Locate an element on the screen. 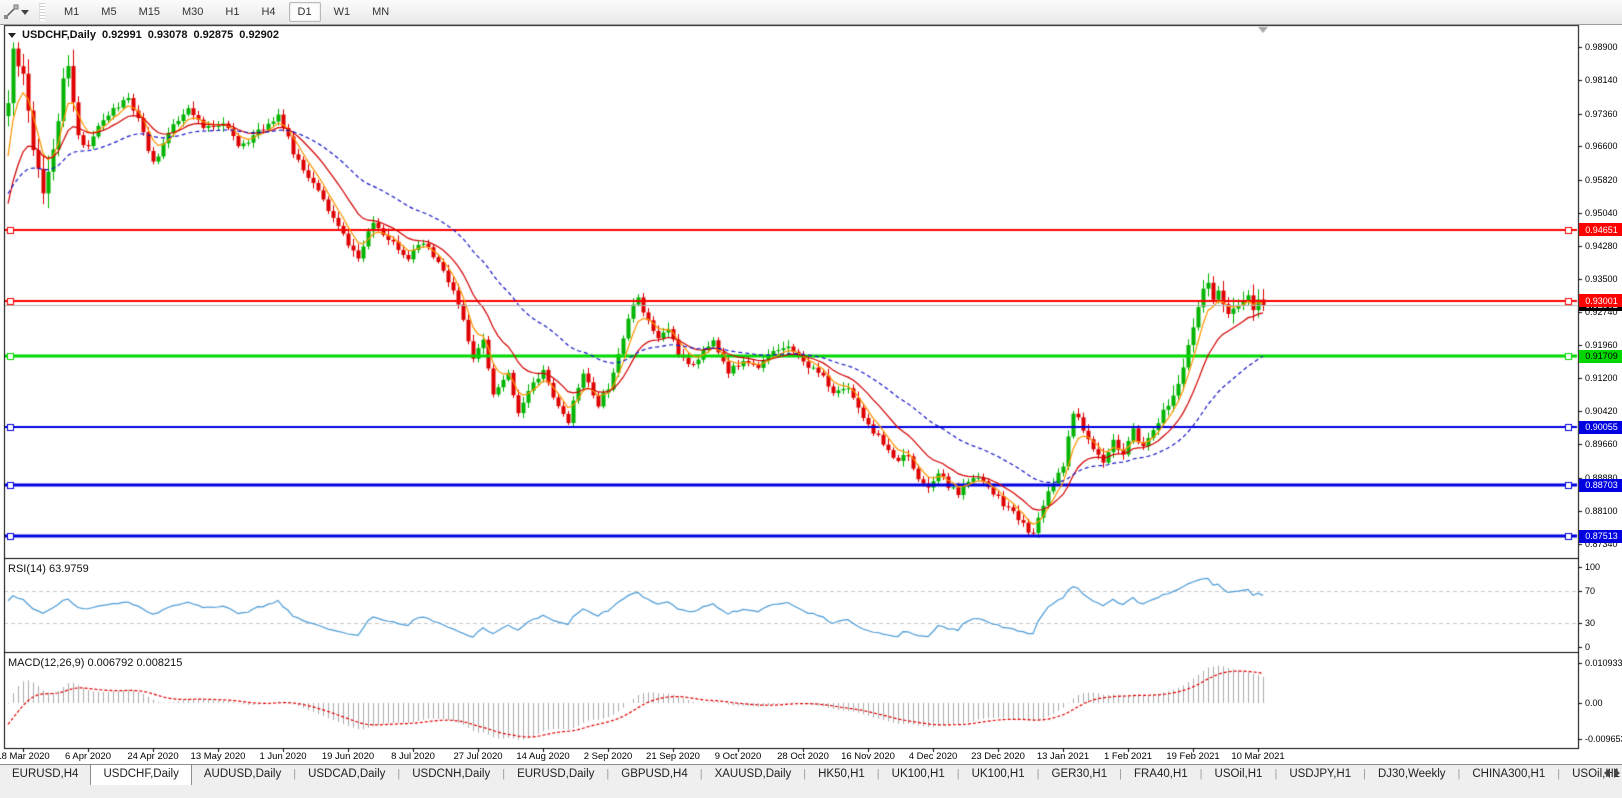 The image size is (1622, 798). price-axis-tick: 0.88100 is located at coordinates (1601, 510).